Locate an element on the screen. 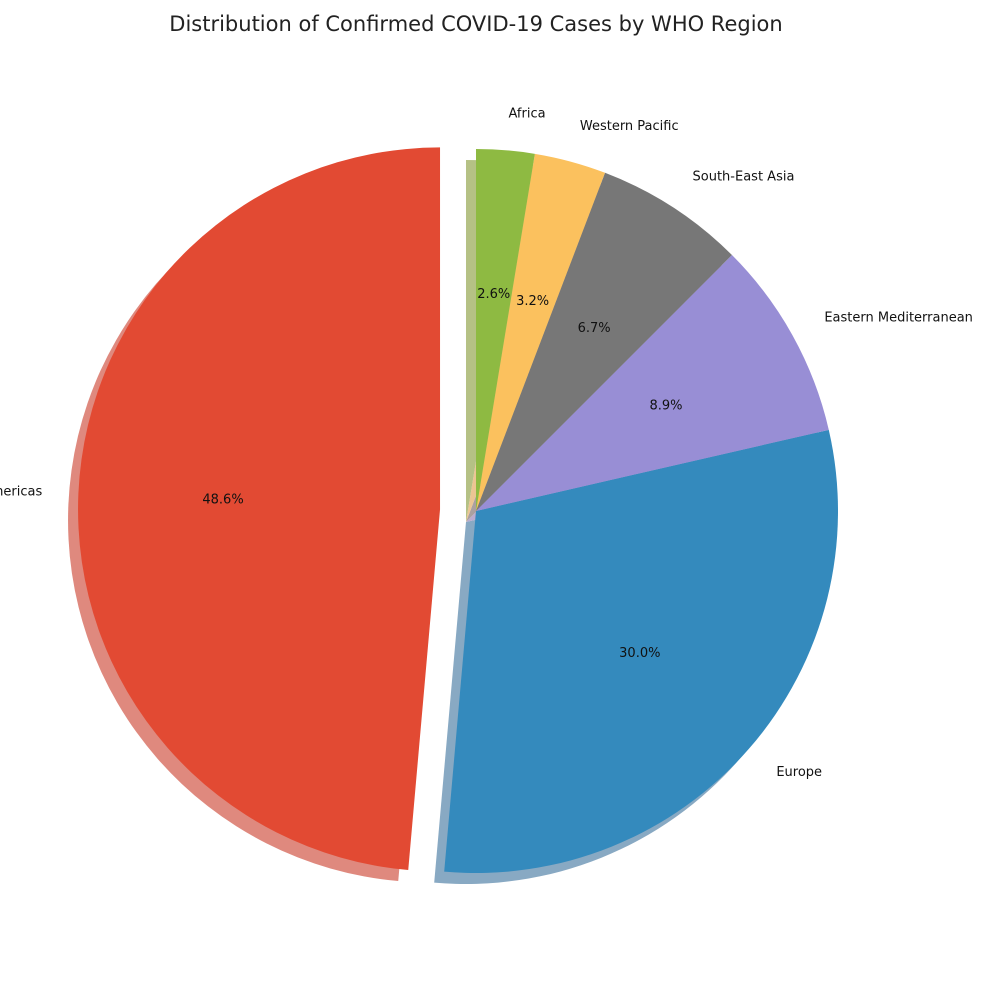 The width and height of the screenshot is (1000, 1000). slice-label-africa: Africa is located at coordinates (526, 114).